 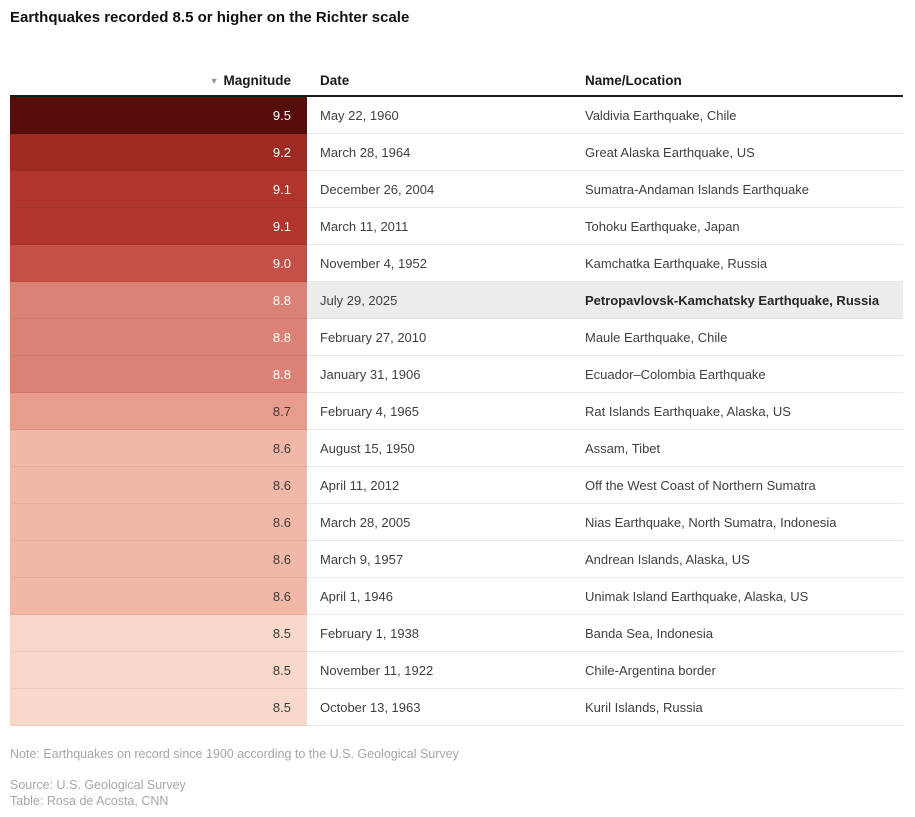 What do you see at coordinates (736, 115) in the screenshot?
I see `name-location-cell: Valdivia Earthquake, Chile` at bounding box center [736, 115].